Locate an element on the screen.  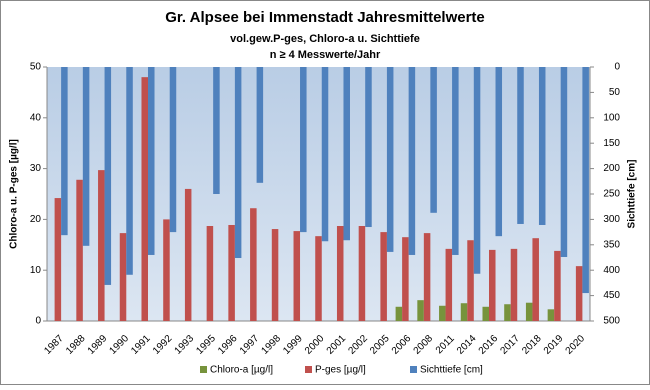
y-tick-label: 20 is located at coordinates (36, 219).